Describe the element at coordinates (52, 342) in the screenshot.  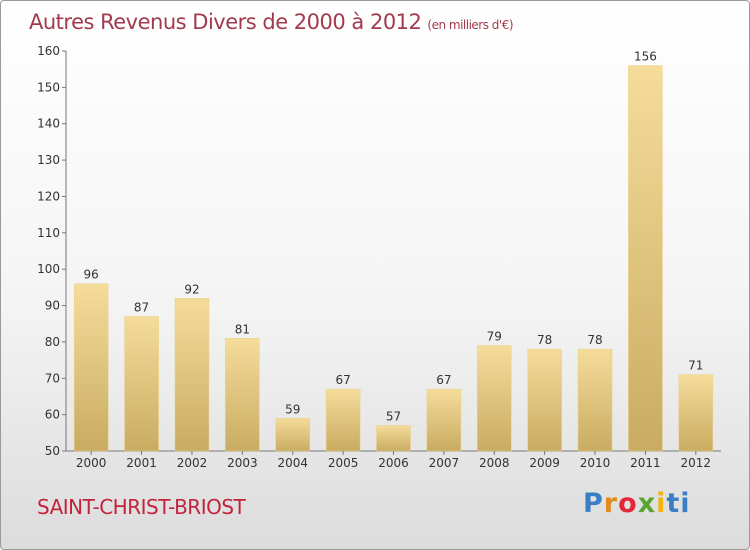
I see `y-tick-label: 80` at that location.